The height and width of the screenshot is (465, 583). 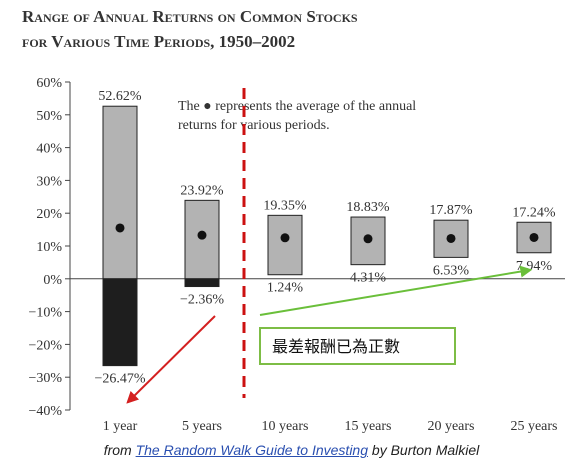 I want to click on min-label: −26.47%, so click(x=119, y=379).